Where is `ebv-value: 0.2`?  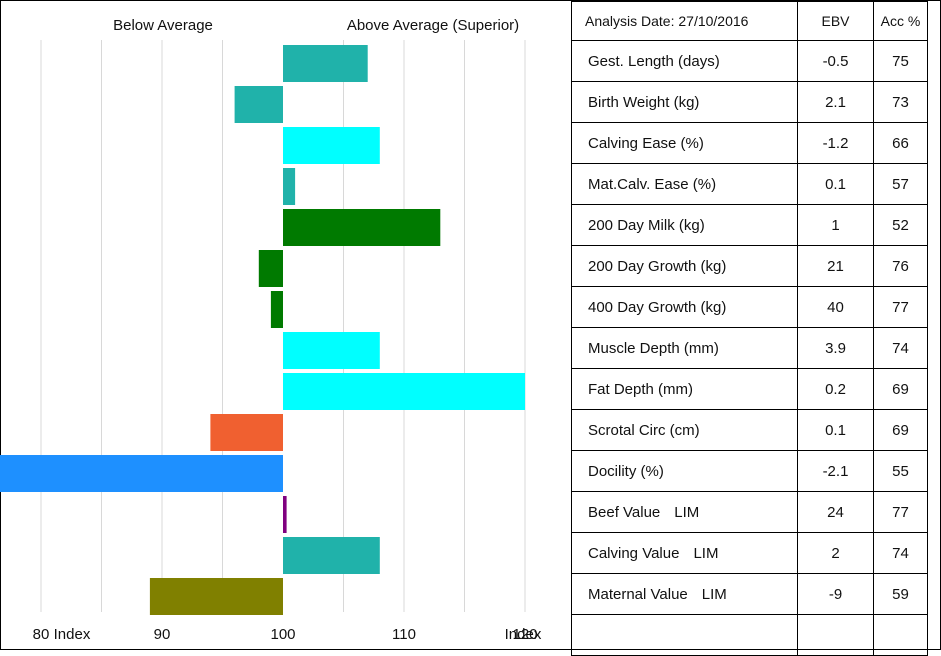
ebv-value: 0.2 is located at coordinates (835, 389).